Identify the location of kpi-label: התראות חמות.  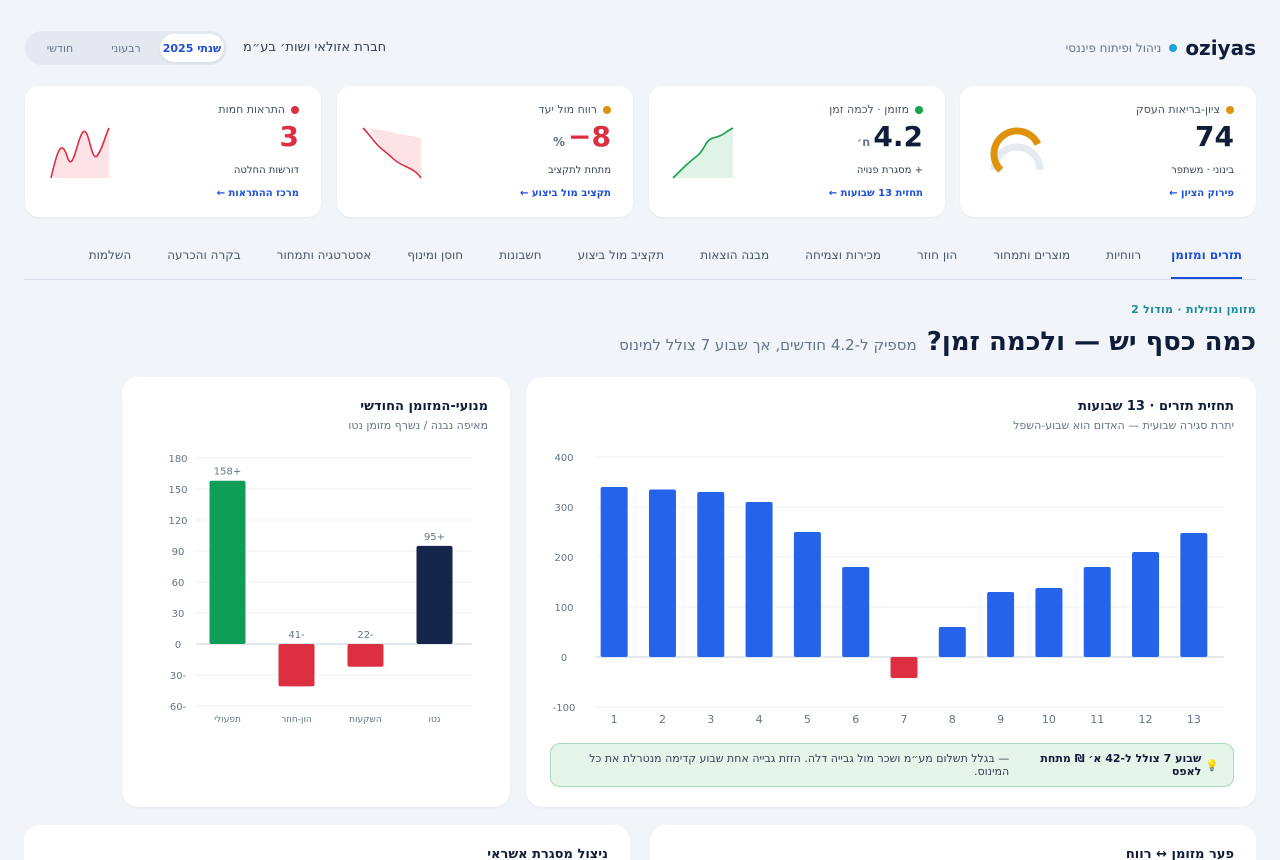
(258, 109).